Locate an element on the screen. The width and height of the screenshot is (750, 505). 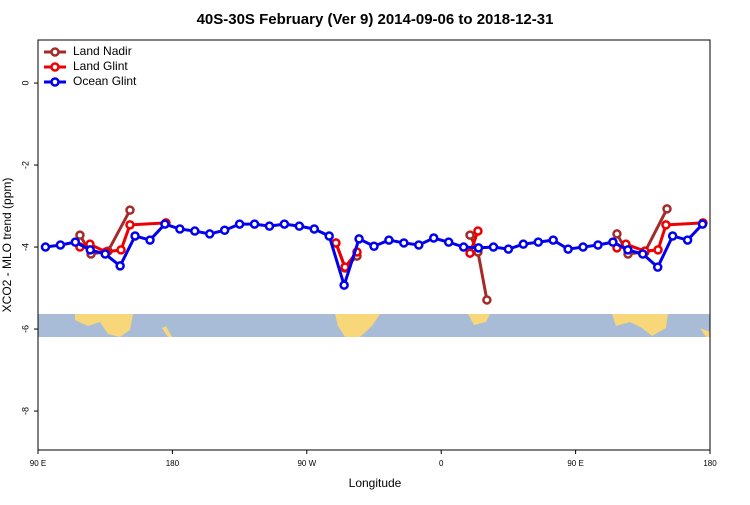
y-axis-label: XCO2 - MLO trend (ppm) is located at coordinates (7, 245).